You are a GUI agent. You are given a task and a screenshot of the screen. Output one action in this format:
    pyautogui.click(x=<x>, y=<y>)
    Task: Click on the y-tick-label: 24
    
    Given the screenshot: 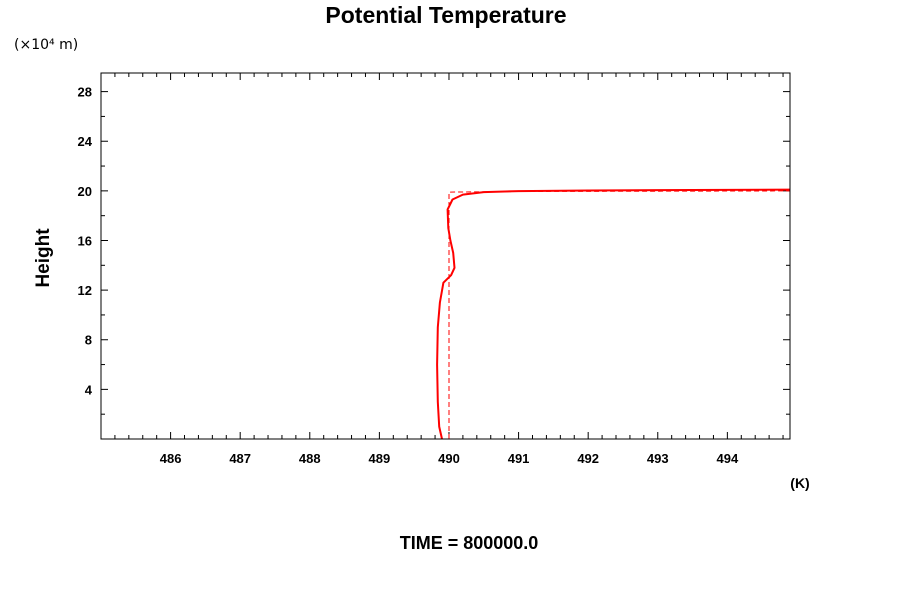 What is the action you would take?
    pyautogui.click(x=85, y=141)
    